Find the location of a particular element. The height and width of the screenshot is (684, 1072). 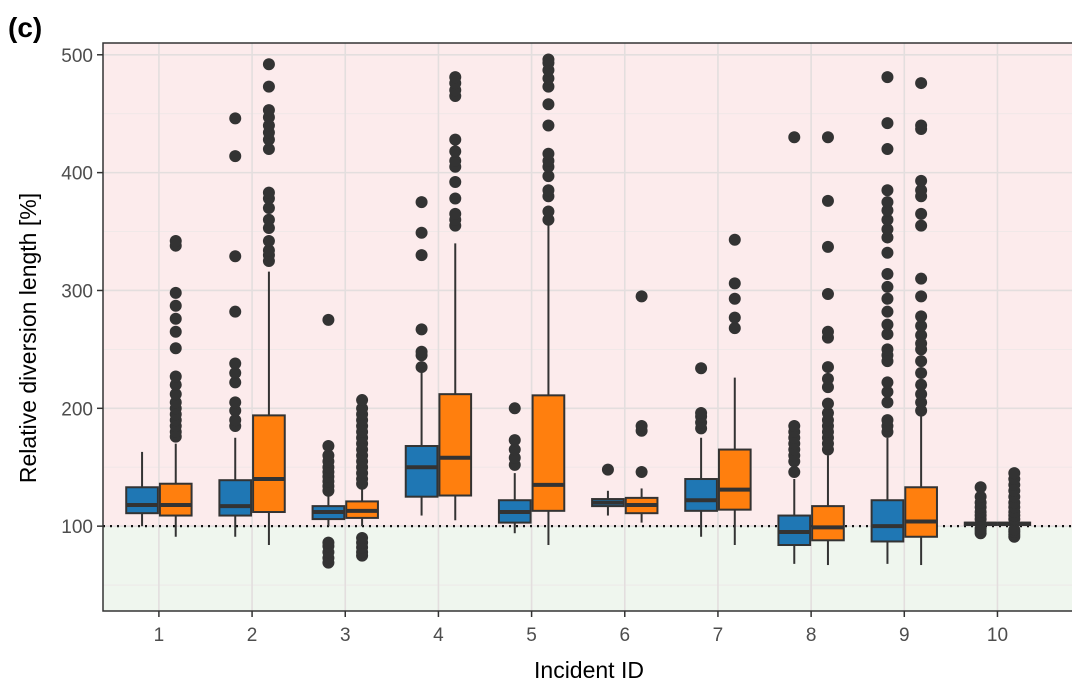

box-1-s1-box is located at coordinates (175, 499).